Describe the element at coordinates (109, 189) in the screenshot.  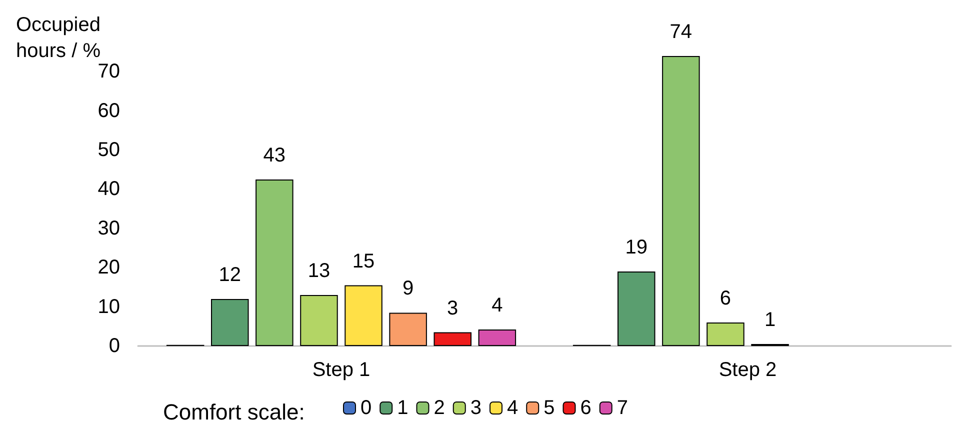
I see `y-tick-label: 40` at that location.